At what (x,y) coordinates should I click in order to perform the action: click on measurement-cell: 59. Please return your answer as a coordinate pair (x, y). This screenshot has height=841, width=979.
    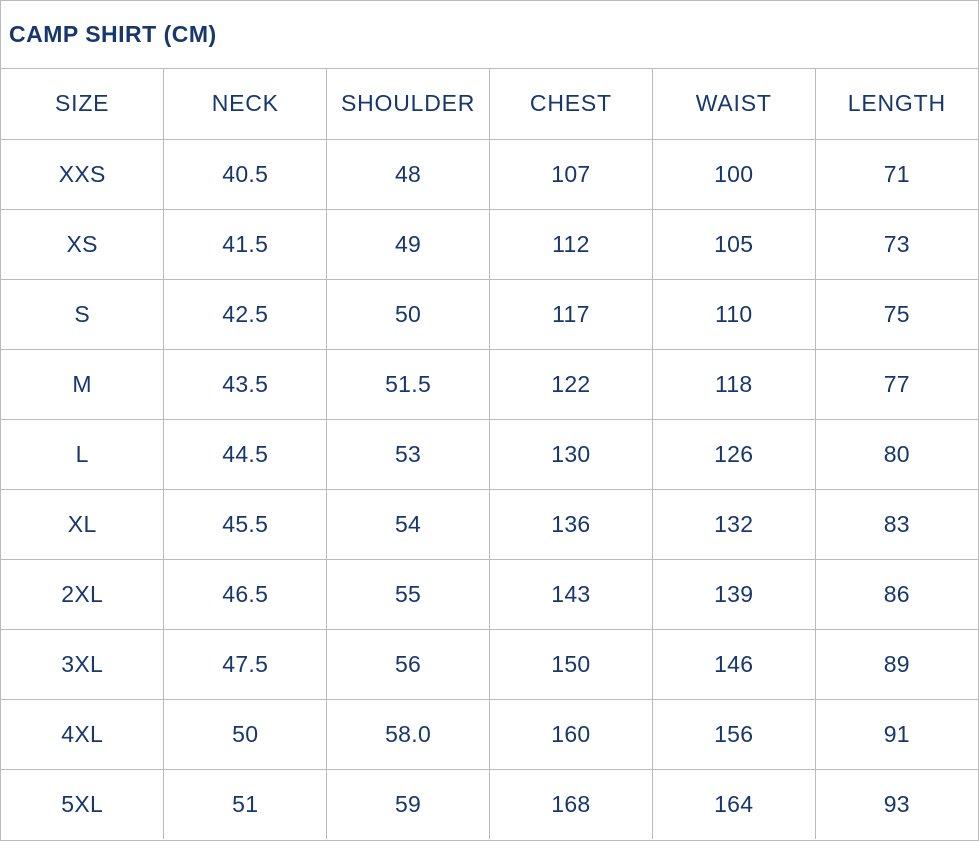
    Looking at the image, I should click on (408, 804).